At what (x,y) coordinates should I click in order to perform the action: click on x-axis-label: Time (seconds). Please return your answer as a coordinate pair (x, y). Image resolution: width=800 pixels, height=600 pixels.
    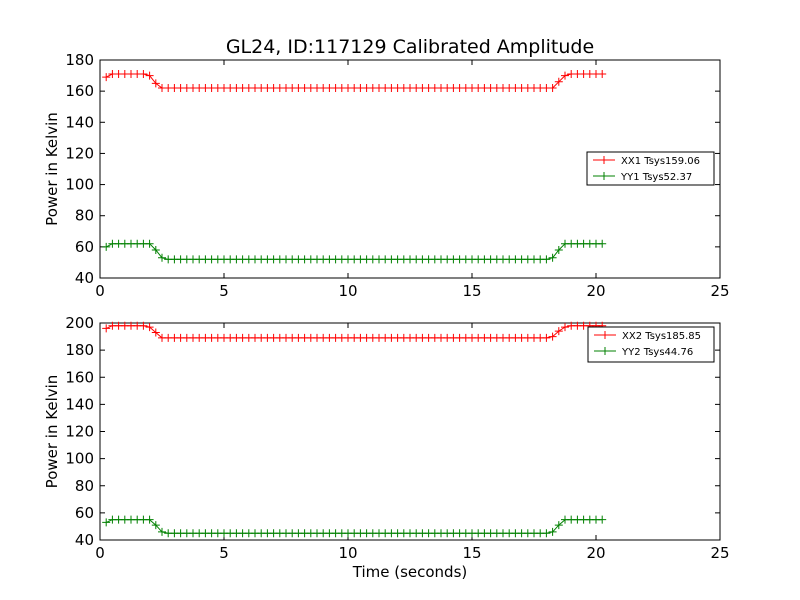
    Looking at the image, I should click on (410, 572).